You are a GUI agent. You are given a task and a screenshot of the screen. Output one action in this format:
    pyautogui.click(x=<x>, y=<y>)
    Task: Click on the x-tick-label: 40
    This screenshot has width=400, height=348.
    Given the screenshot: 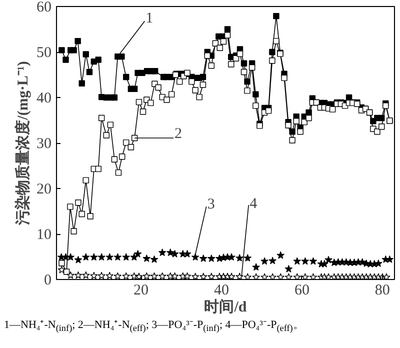 What is the action you would take?
    pyautogui.click(x=221, y=290)
    